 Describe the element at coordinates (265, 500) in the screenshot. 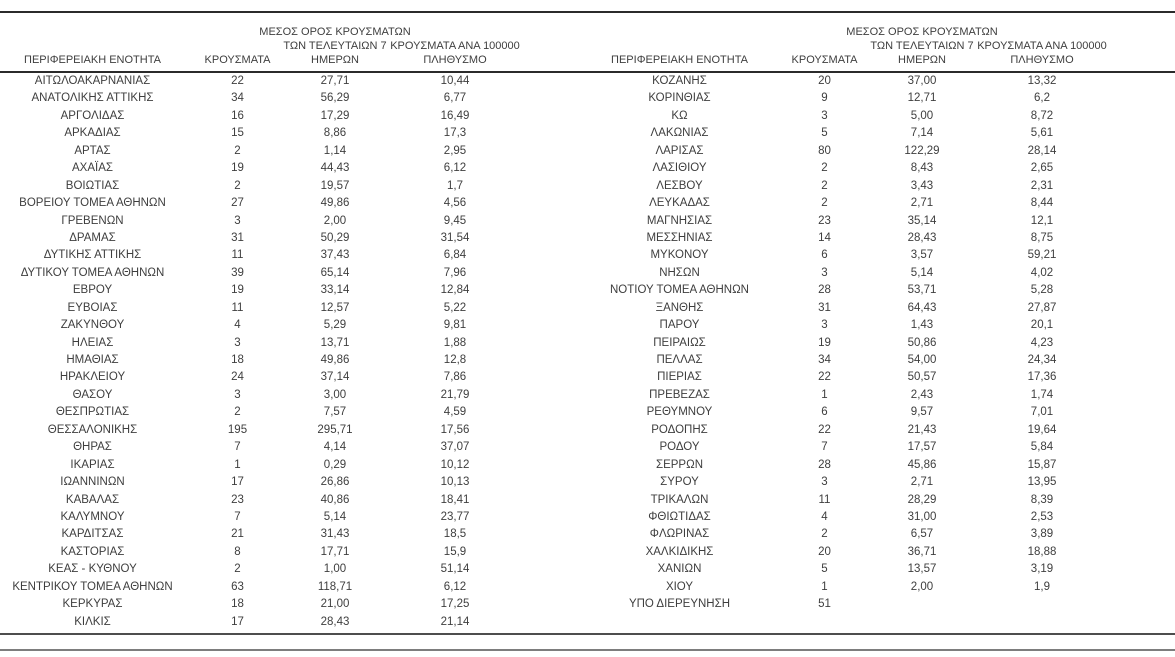

I see `table-row: ΚΑΒΑΛΑΣ 23 40,86 18,41` at that location.